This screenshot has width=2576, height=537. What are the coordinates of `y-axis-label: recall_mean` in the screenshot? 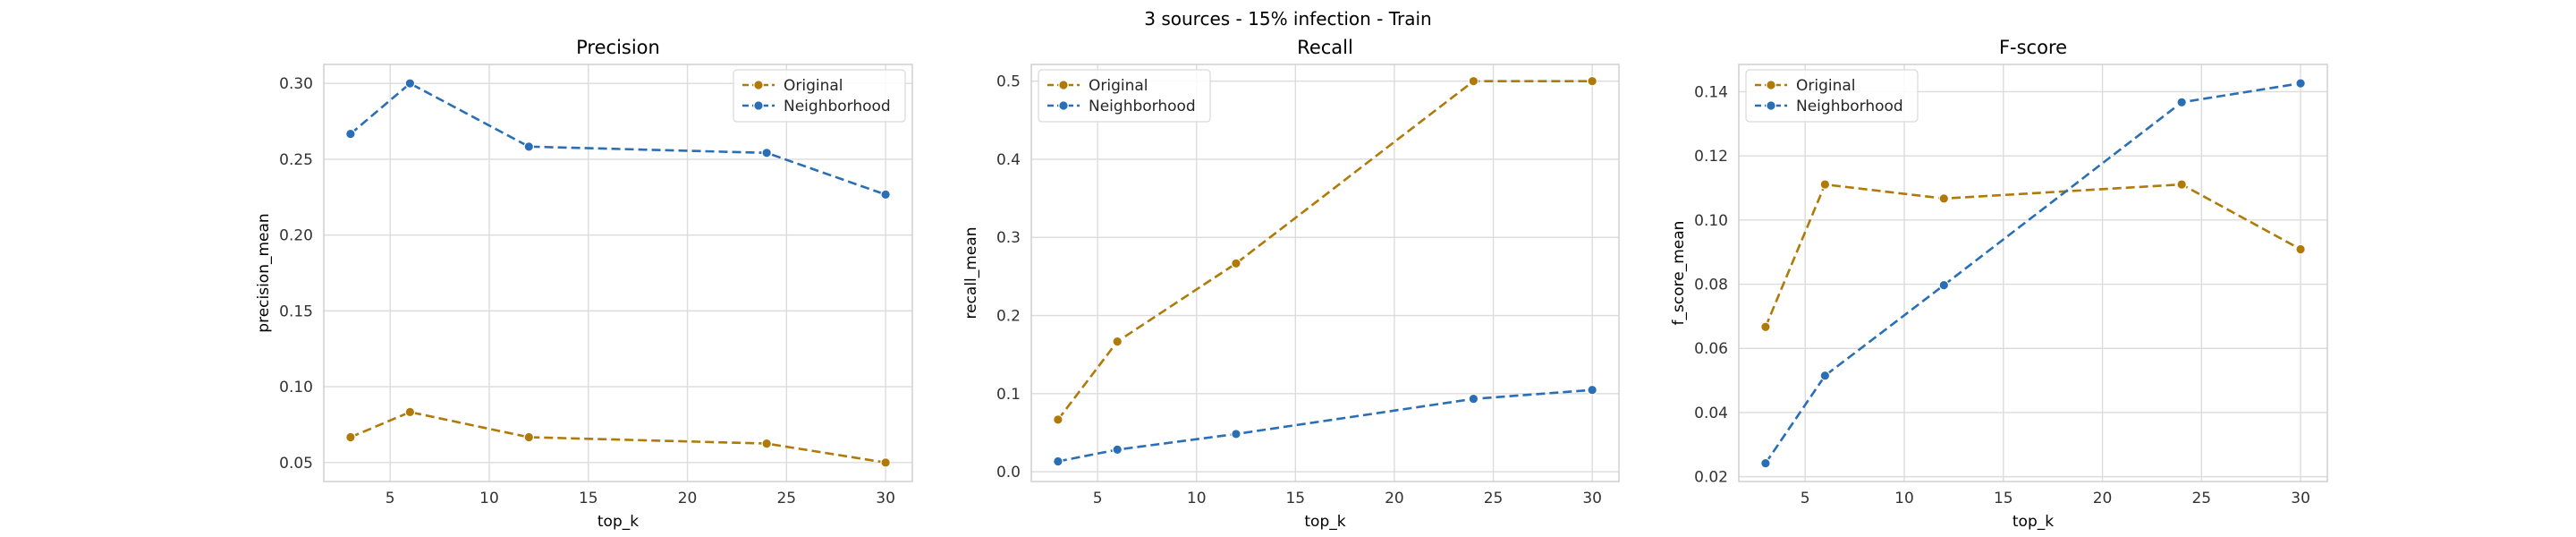 It's located at (971, 273).